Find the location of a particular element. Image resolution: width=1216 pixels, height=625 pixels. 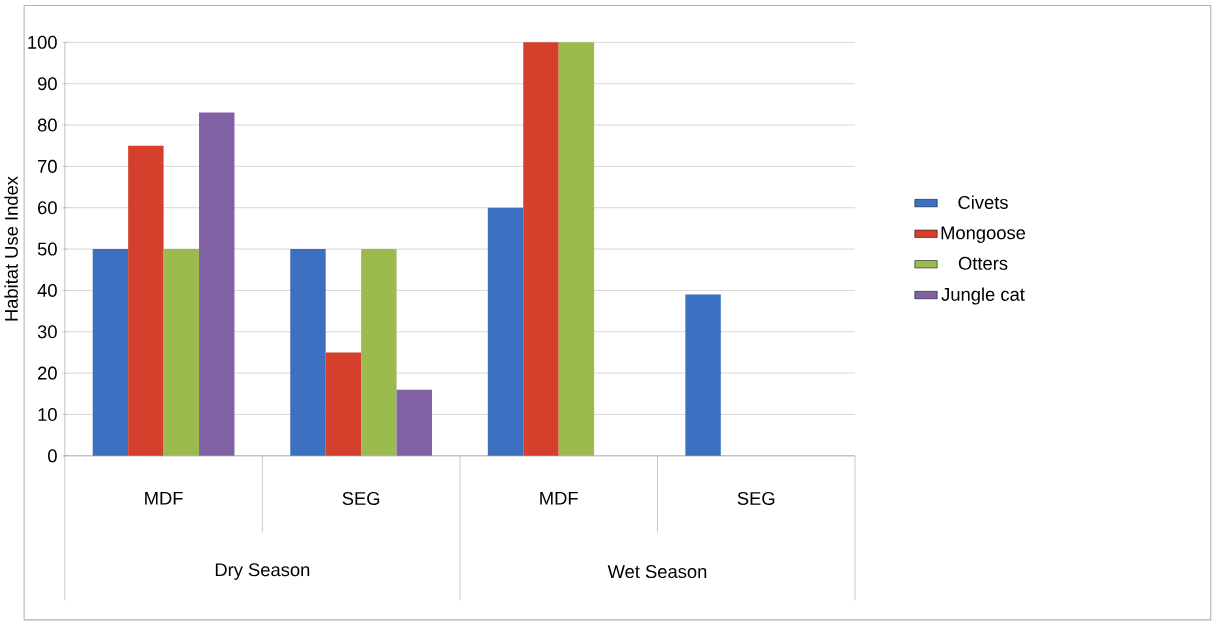

y-tick-label: 30 is located at coordinates (47, 332).